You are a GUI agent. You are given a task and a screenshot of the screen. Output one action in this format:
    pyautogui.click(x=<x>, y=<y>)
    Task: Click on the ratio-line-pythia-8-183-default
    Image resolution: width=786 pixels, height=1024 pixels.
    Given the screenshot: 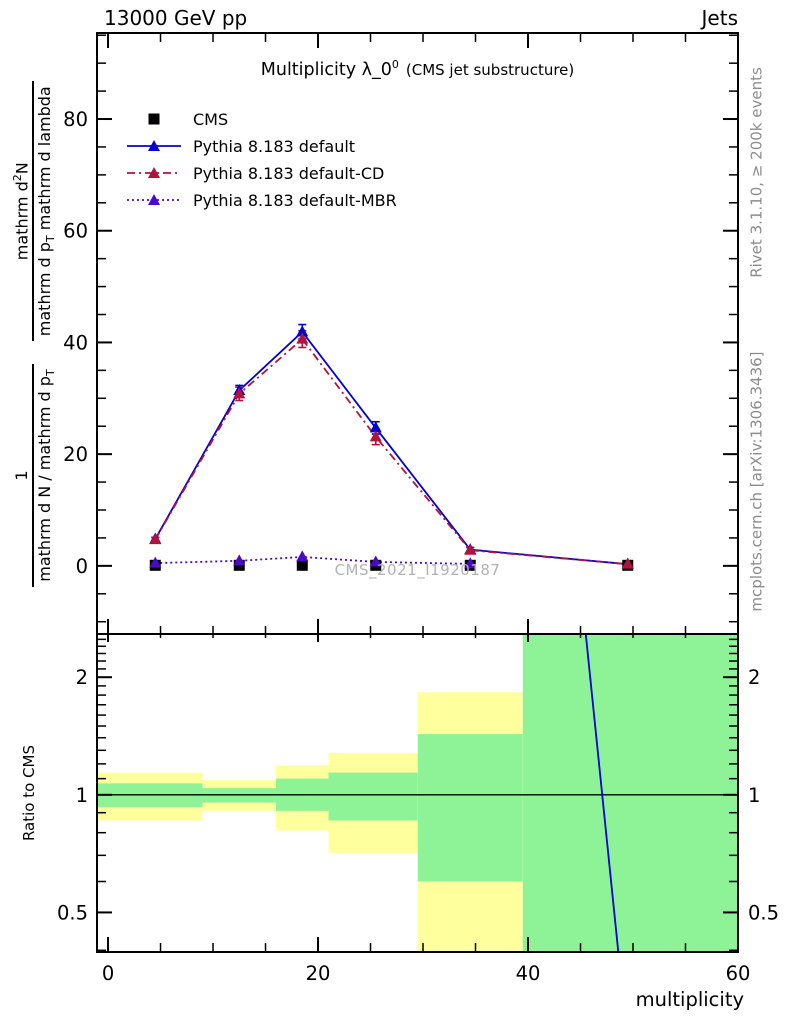 What is the action you would take?
    pyautogui.click(x=602, y=793)
    